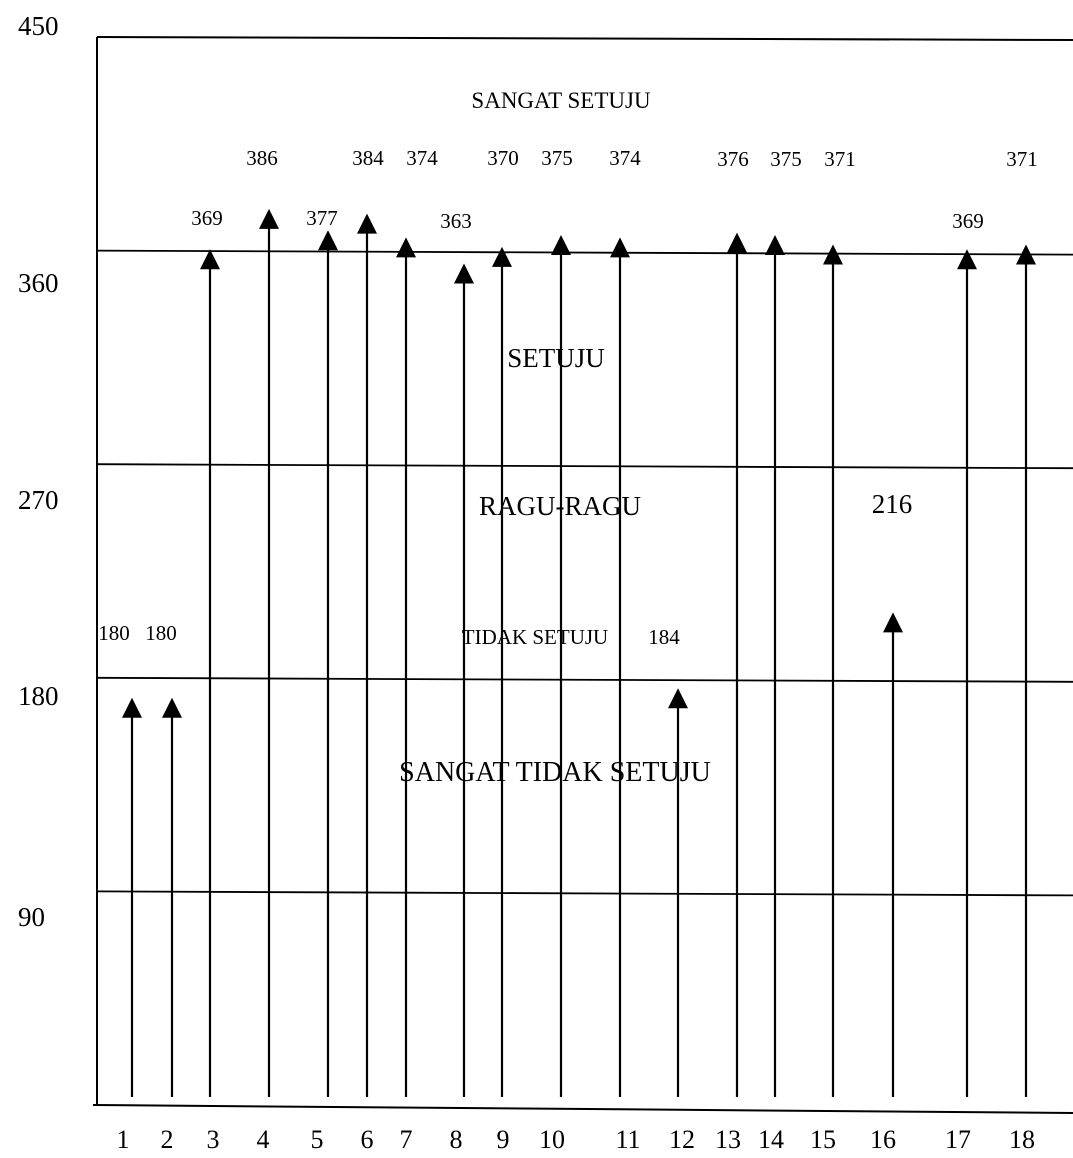 The height and width of the screenshot is (1158, 1073). I want to click on value-label: 377, so click(322, 218).